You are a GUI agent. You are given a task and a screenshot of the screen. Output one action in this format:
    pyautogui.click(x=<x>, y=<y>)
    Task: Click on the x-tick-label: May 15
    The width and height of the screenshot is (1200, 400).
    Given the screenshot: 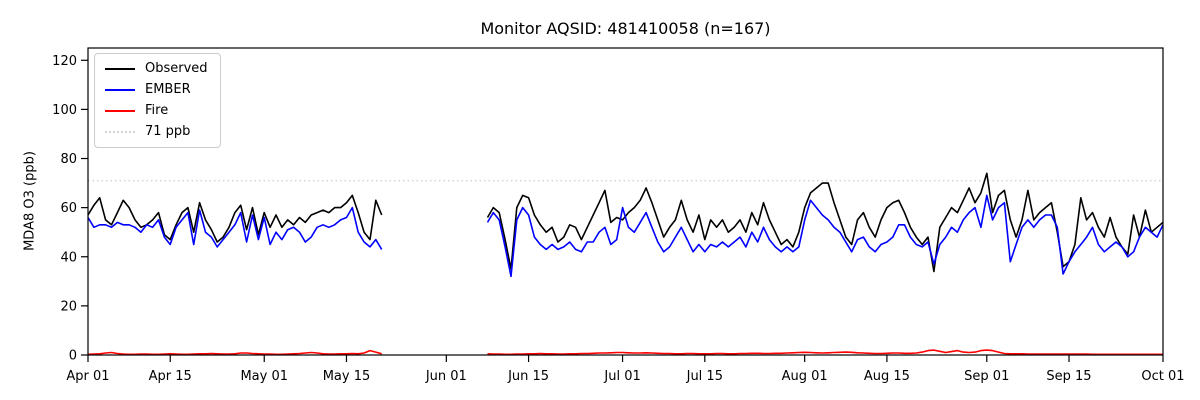 What is the action you would take?
    pyautogui.click(x=347, y=376)
    